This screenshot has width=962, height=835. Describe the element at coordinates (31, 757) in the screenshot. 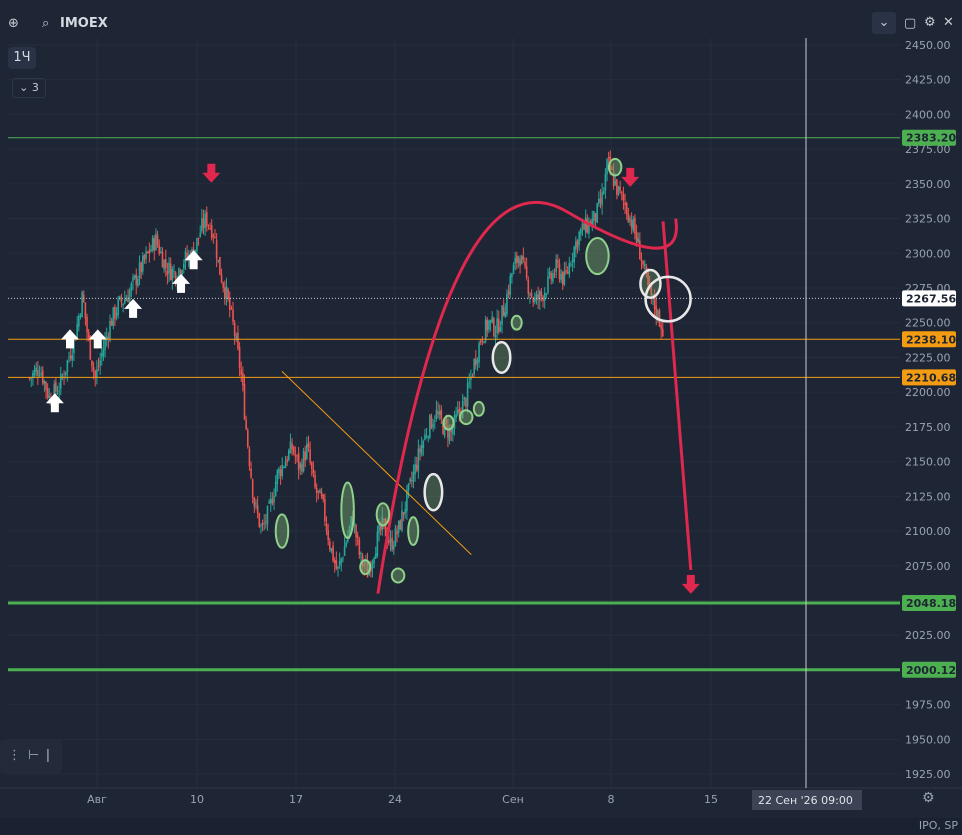

I see `drawing-tools: ⋮ ⊢ ǀ` at that location.